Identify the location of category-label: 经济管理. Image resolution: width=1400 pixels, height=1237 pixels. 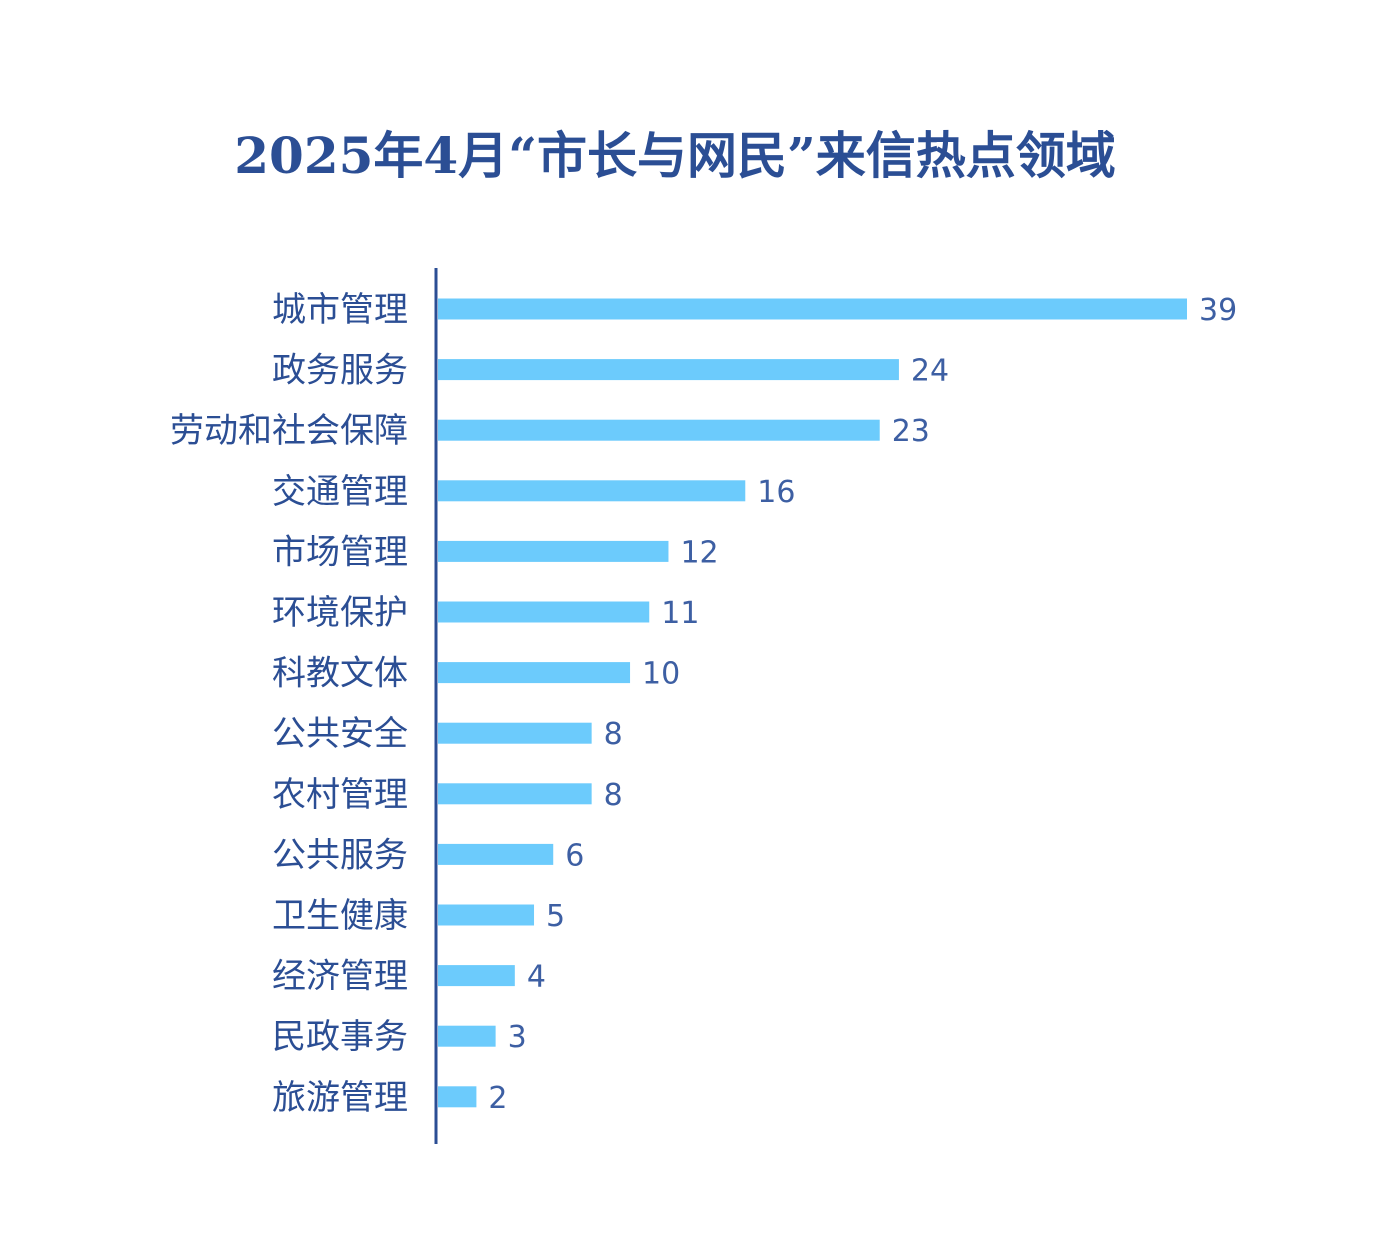
(340, 977).